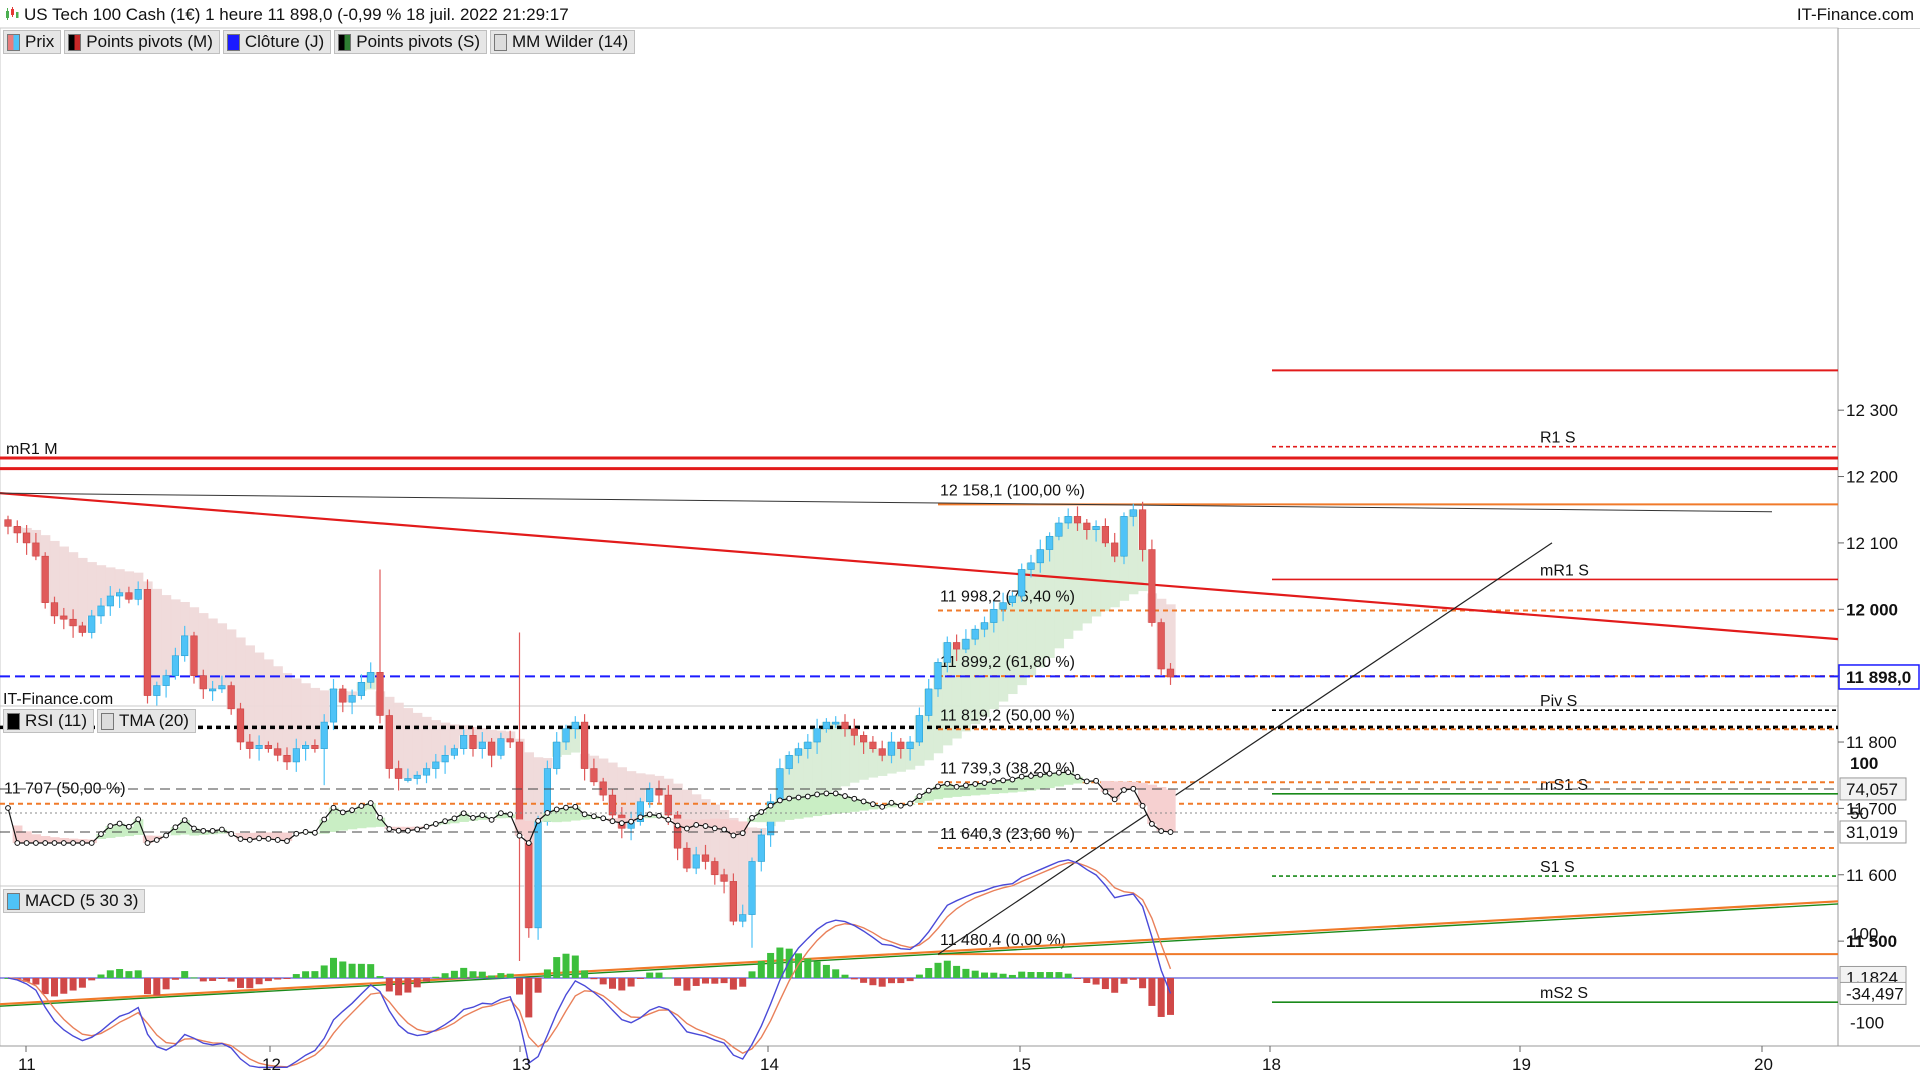  I want to click on level-label: mS2 S, so click(1564, 993).